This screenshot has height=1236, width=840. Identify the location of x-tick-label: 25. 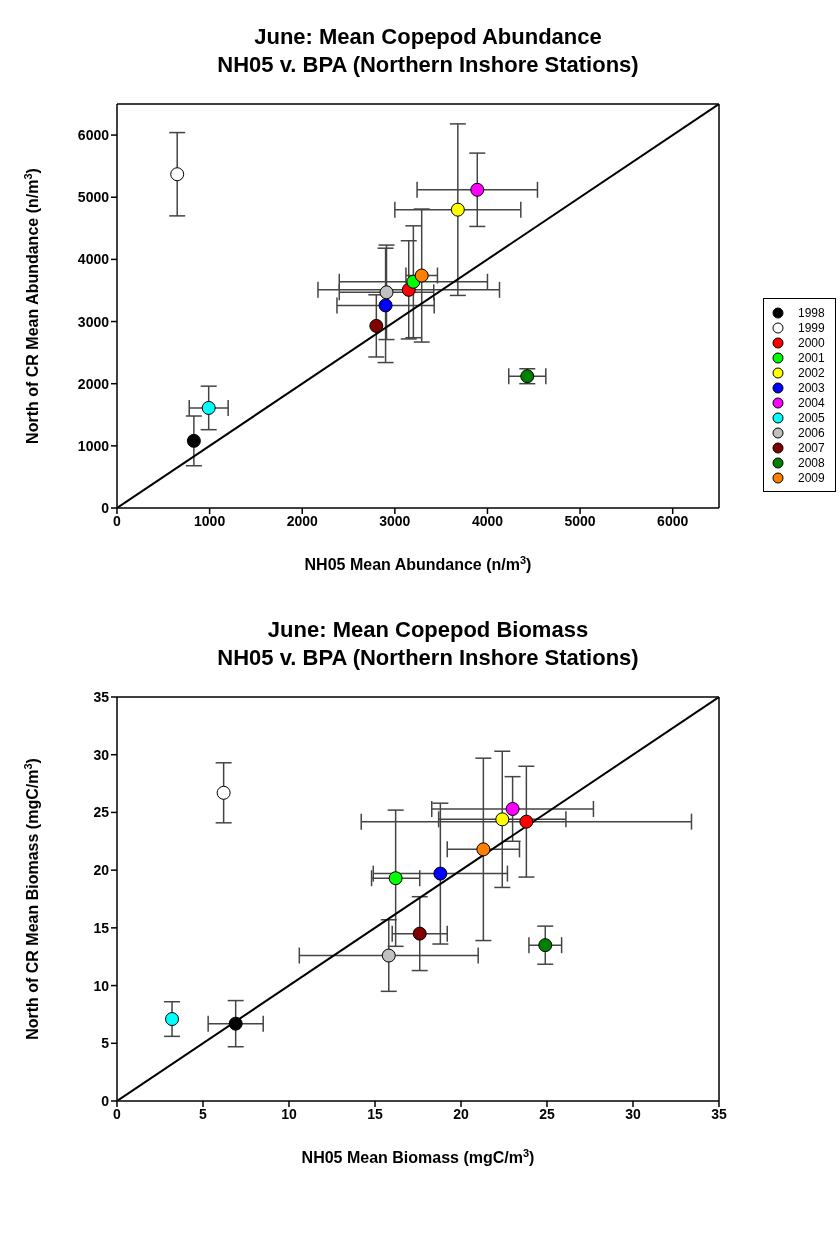
(547, 1113).